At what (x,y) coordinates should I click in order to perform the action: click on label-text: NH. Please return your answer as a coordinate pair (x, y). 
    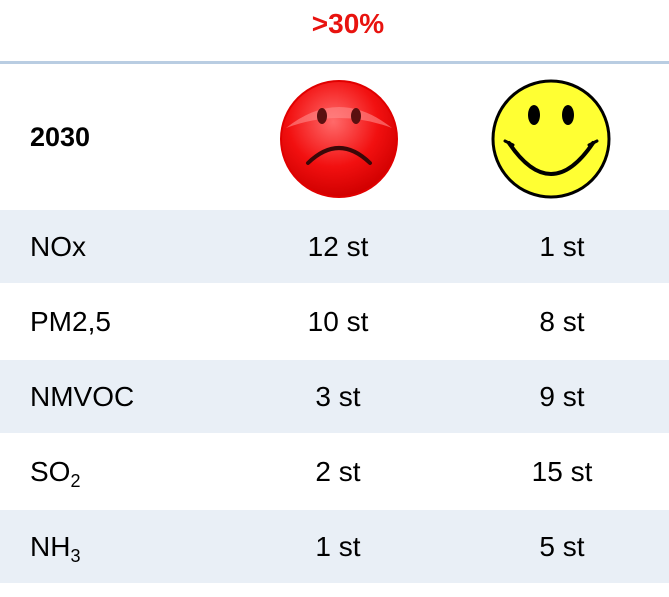
    Looking at the image, I should click on (50, 546).